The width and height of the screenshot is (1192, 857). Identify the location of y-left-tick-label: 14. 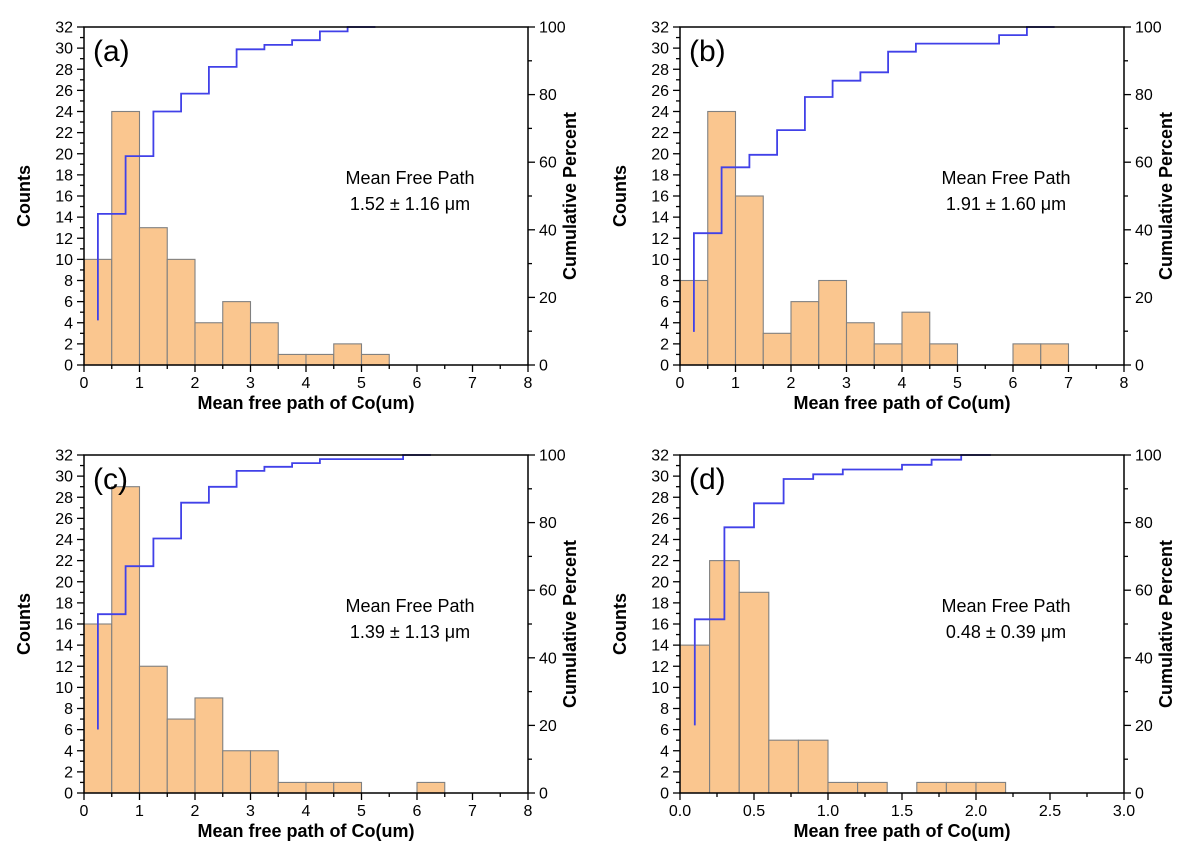
(660, 646).